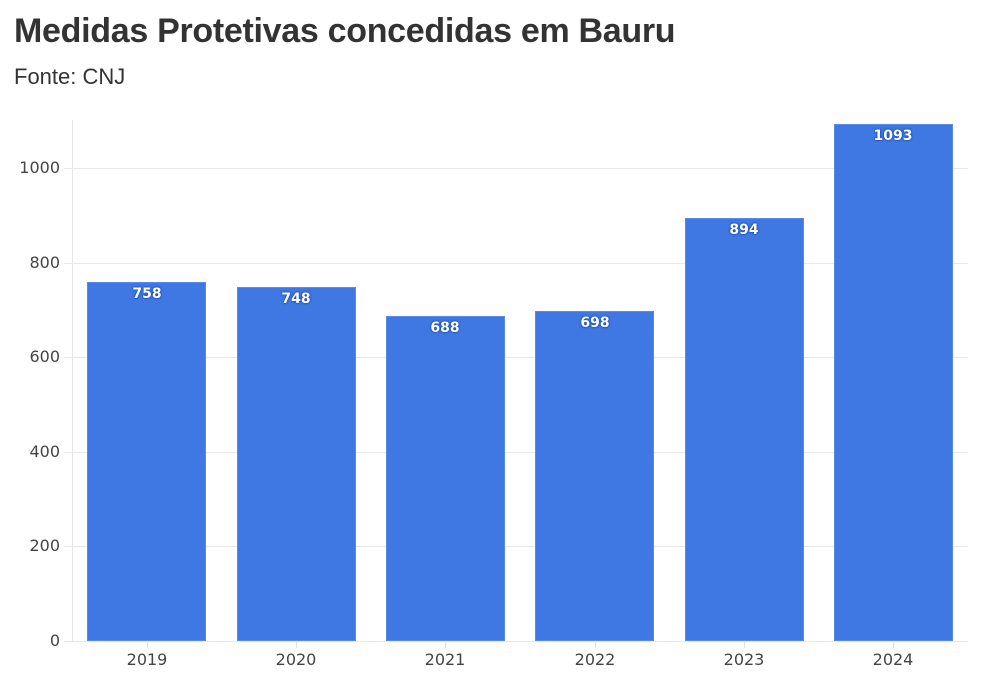  What do you see at coordinates (744, 230) in the screenshot?
I see `bar-value-label: 894` at bounding box center [744, 230].